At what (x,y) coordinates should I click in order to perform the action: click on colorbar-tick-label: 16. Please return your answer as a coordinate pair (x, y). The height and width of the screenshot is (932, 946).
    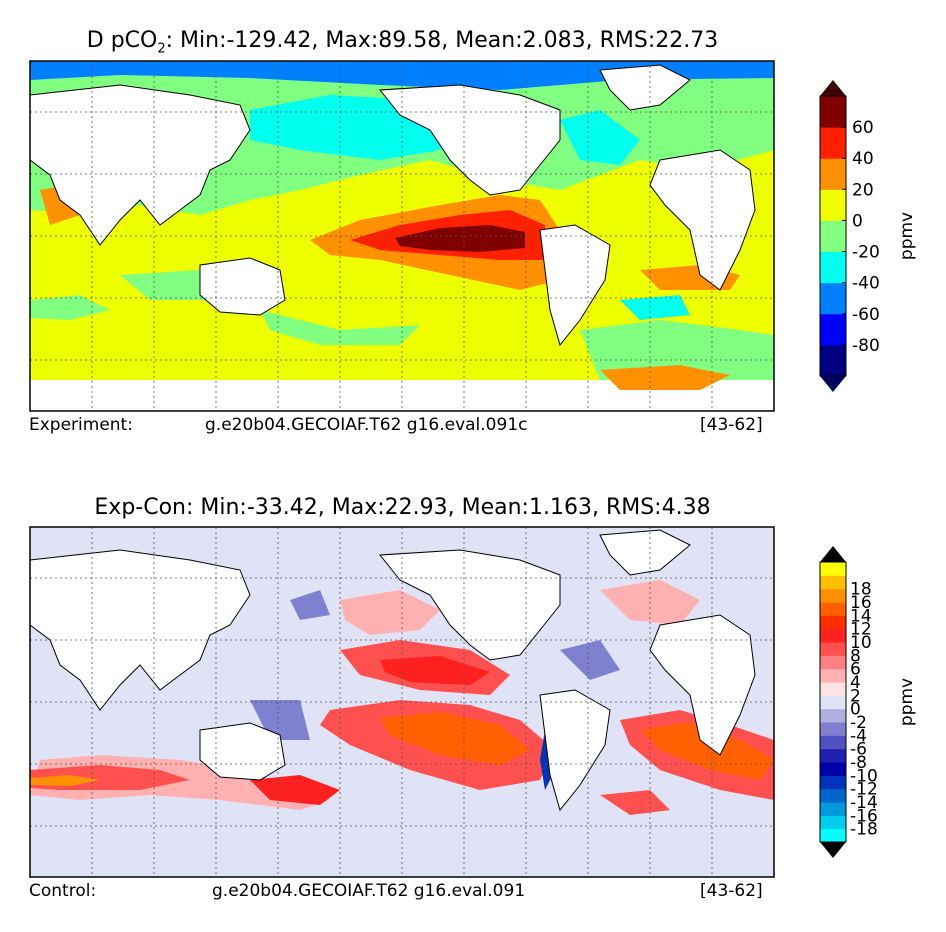
    Looking at the image, I should click on (861, 603).